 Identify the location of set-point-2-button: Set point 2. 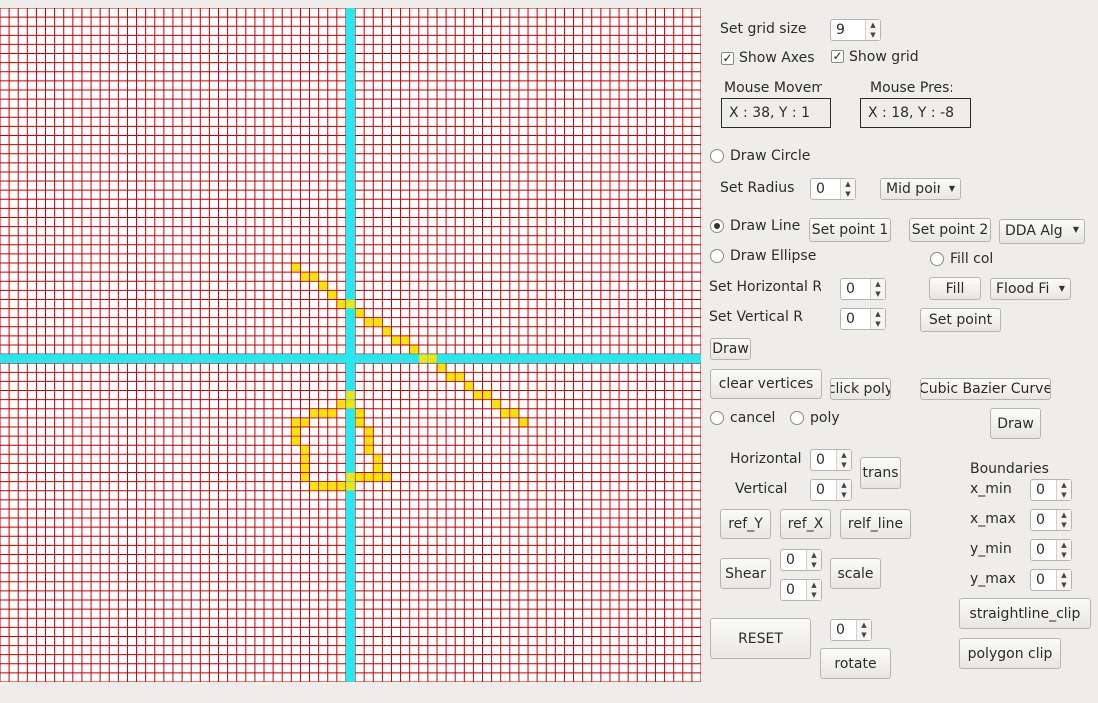
(950, 230).